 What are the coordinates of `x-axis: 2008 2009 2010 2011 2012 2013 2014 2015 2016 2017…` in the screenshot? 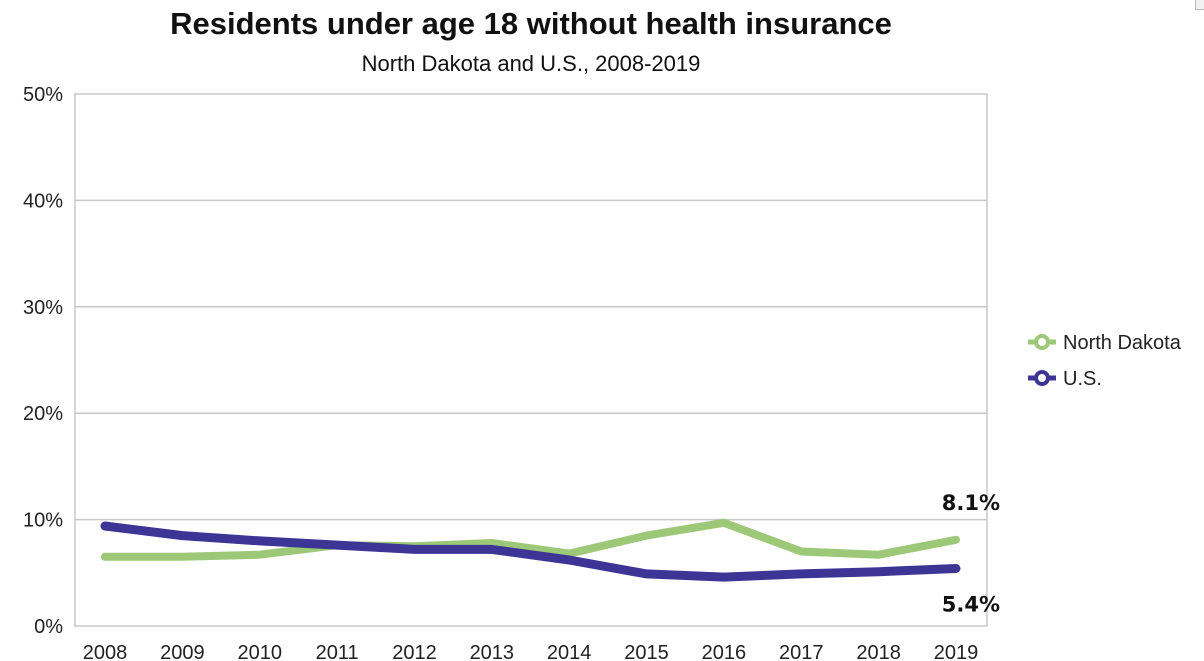 It's located at (531, 651).